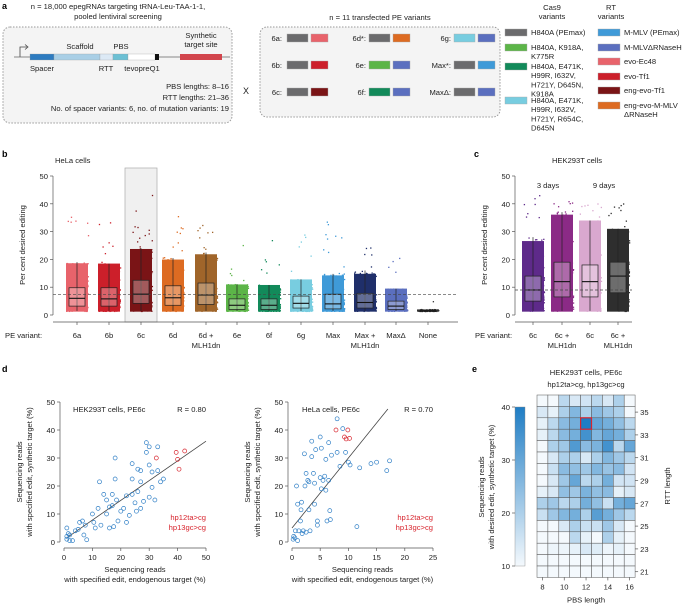  Describe the element at coordinates (51, 514) in the screenshot. I see `y-tick-label: 10` at that location.